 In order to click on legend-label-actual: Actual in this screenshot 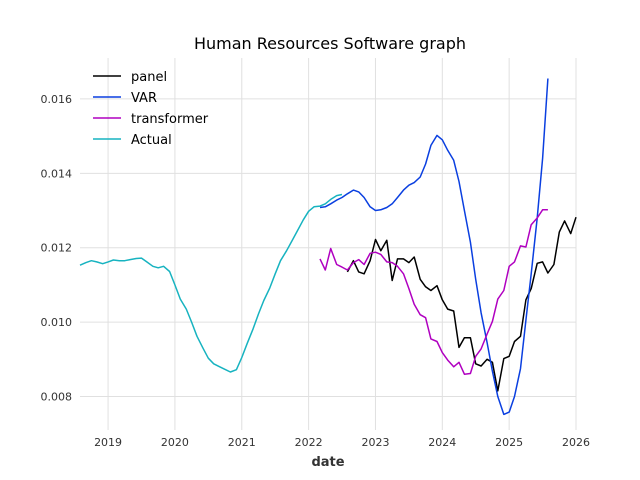, I will do `click(151, 140)`.